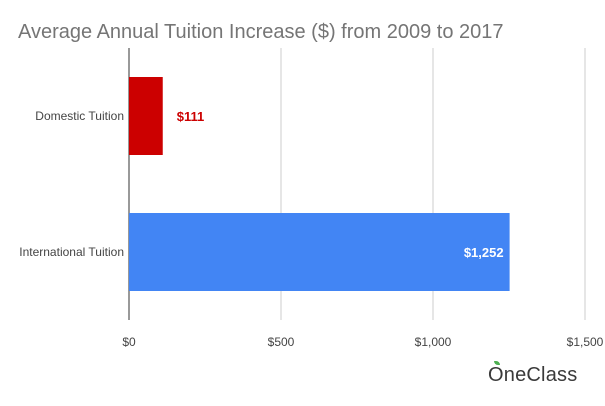 Image resolution: width=605 pixels, height=406 pixels. What do you see at coordinates (71, 184) in the screenshot?
I see `category-labels: Domestic Tuition International Tuition` at bounding box center [71, 184].